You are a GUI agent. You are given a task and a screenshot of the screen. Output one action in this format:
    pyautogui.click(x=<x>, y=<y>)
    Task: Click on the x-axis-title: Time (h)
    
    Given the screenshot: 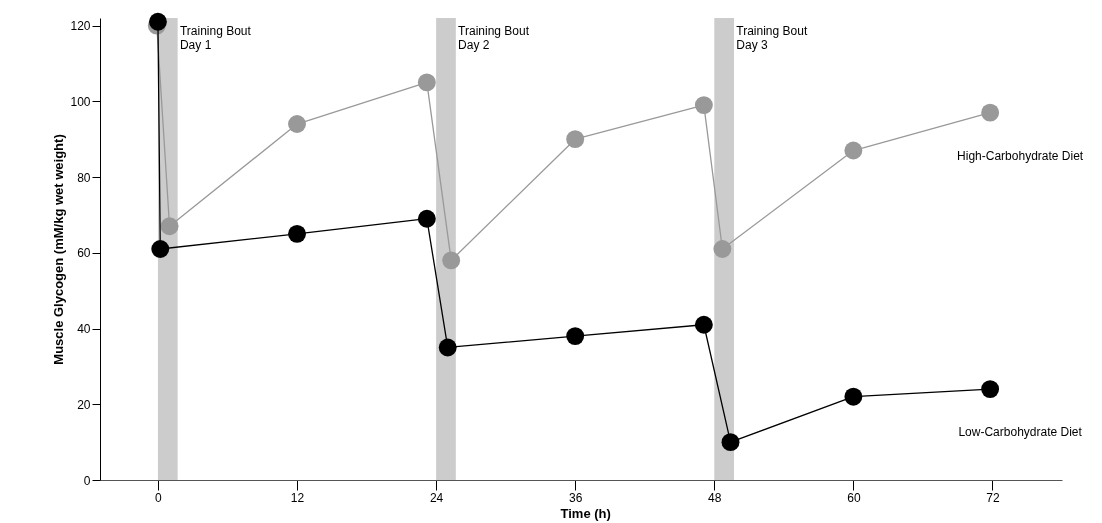 What is the action you would take?
    pyautogui.click(x=585, y=513)
    